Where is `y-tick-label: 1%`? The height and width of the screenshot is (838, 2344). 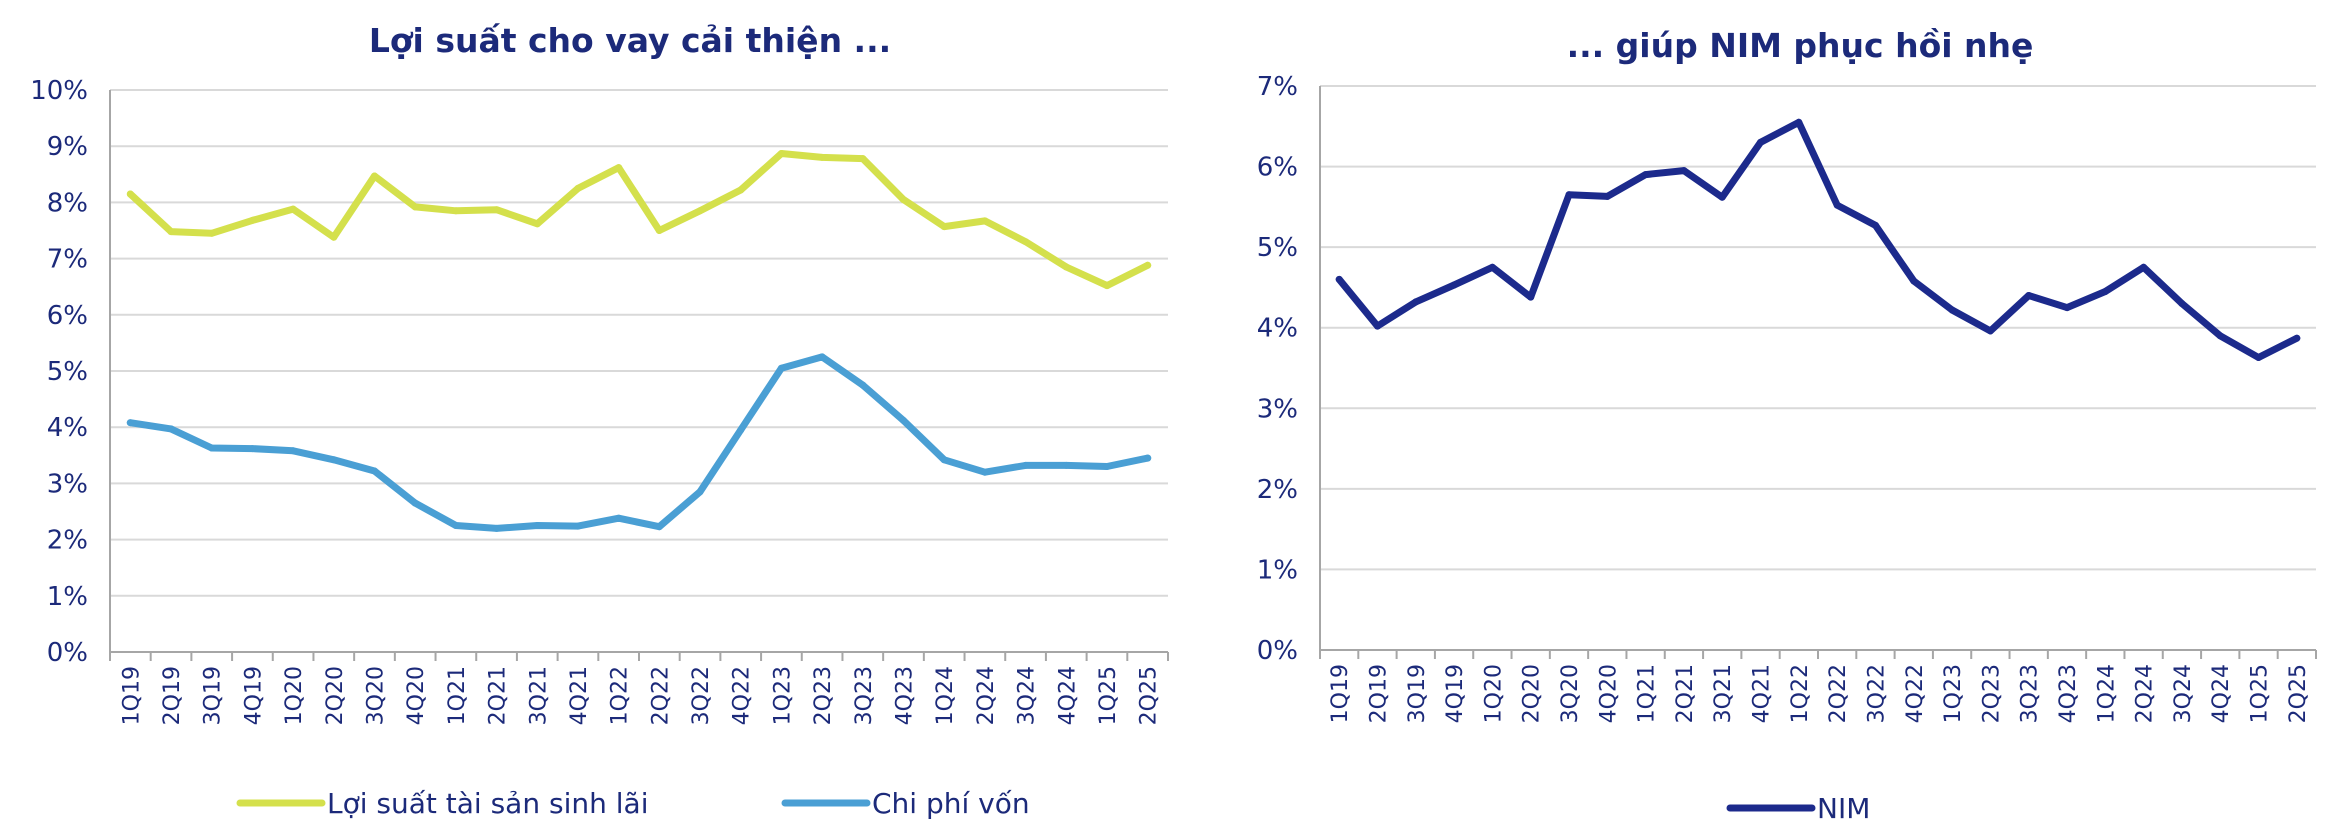 y-tick-label: 1% is located at coordinates (1277, 570).